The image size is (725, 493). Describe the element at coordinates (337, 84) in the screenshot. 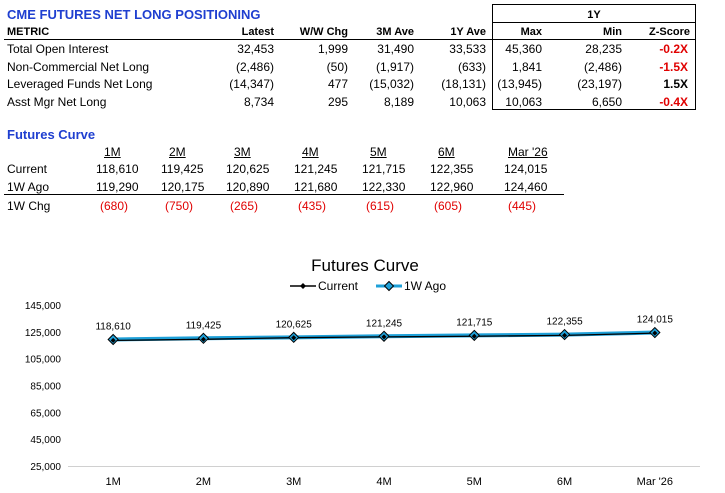

I see `metric-value-ww: 477` at that location.